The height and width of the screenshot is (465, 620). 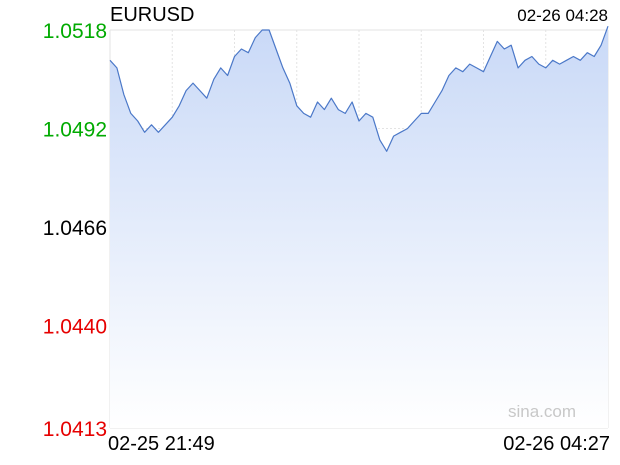 What do you see at coordinates (75, 130) in the screenshot?
I see `y-tick-label: 1.0492` at bounding box center [75, 130].